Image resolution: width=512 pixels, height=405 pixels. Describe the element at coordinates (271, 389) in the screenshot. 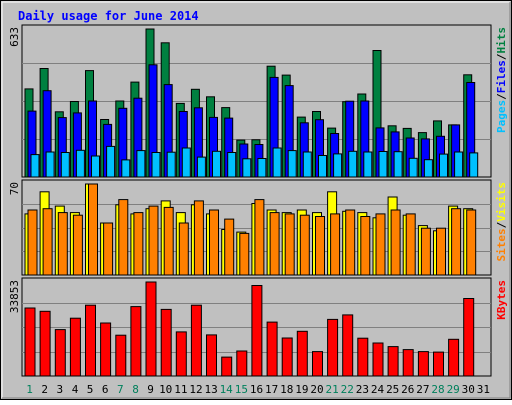

I see `x-tick-label-day-17: 17` at that location.